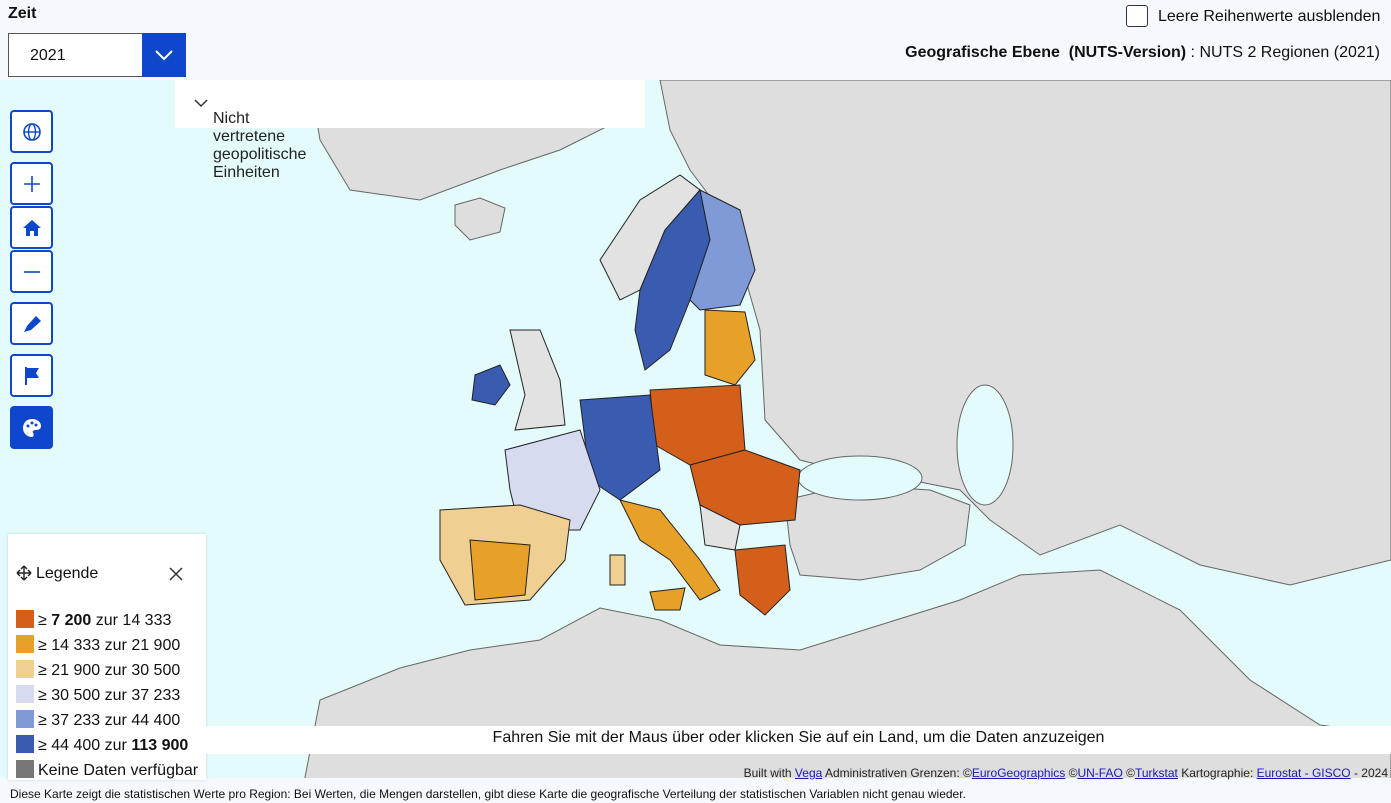 Image resolution: width=1391 pixels, height=803 pixels. What do you see at coordinates (769, 773) in the screenshot?
I see `attribution-text: Built with` at bounding box center [769, 773].